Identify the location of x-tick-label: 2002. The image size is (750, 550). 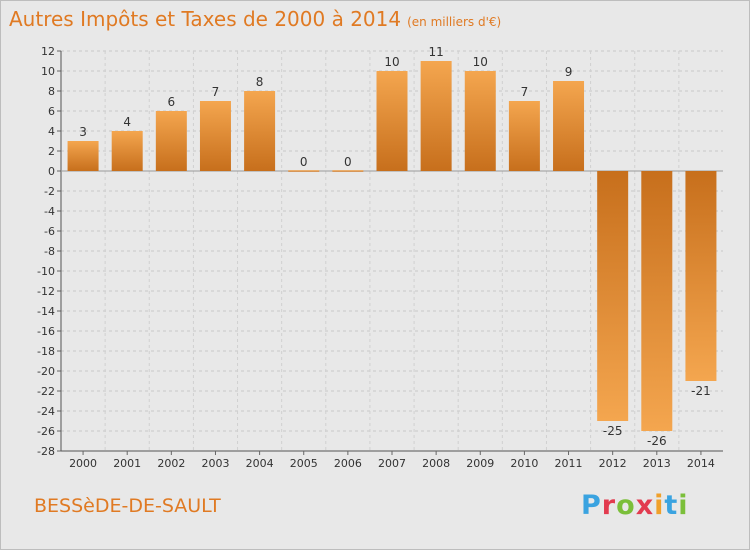
(171, 463).